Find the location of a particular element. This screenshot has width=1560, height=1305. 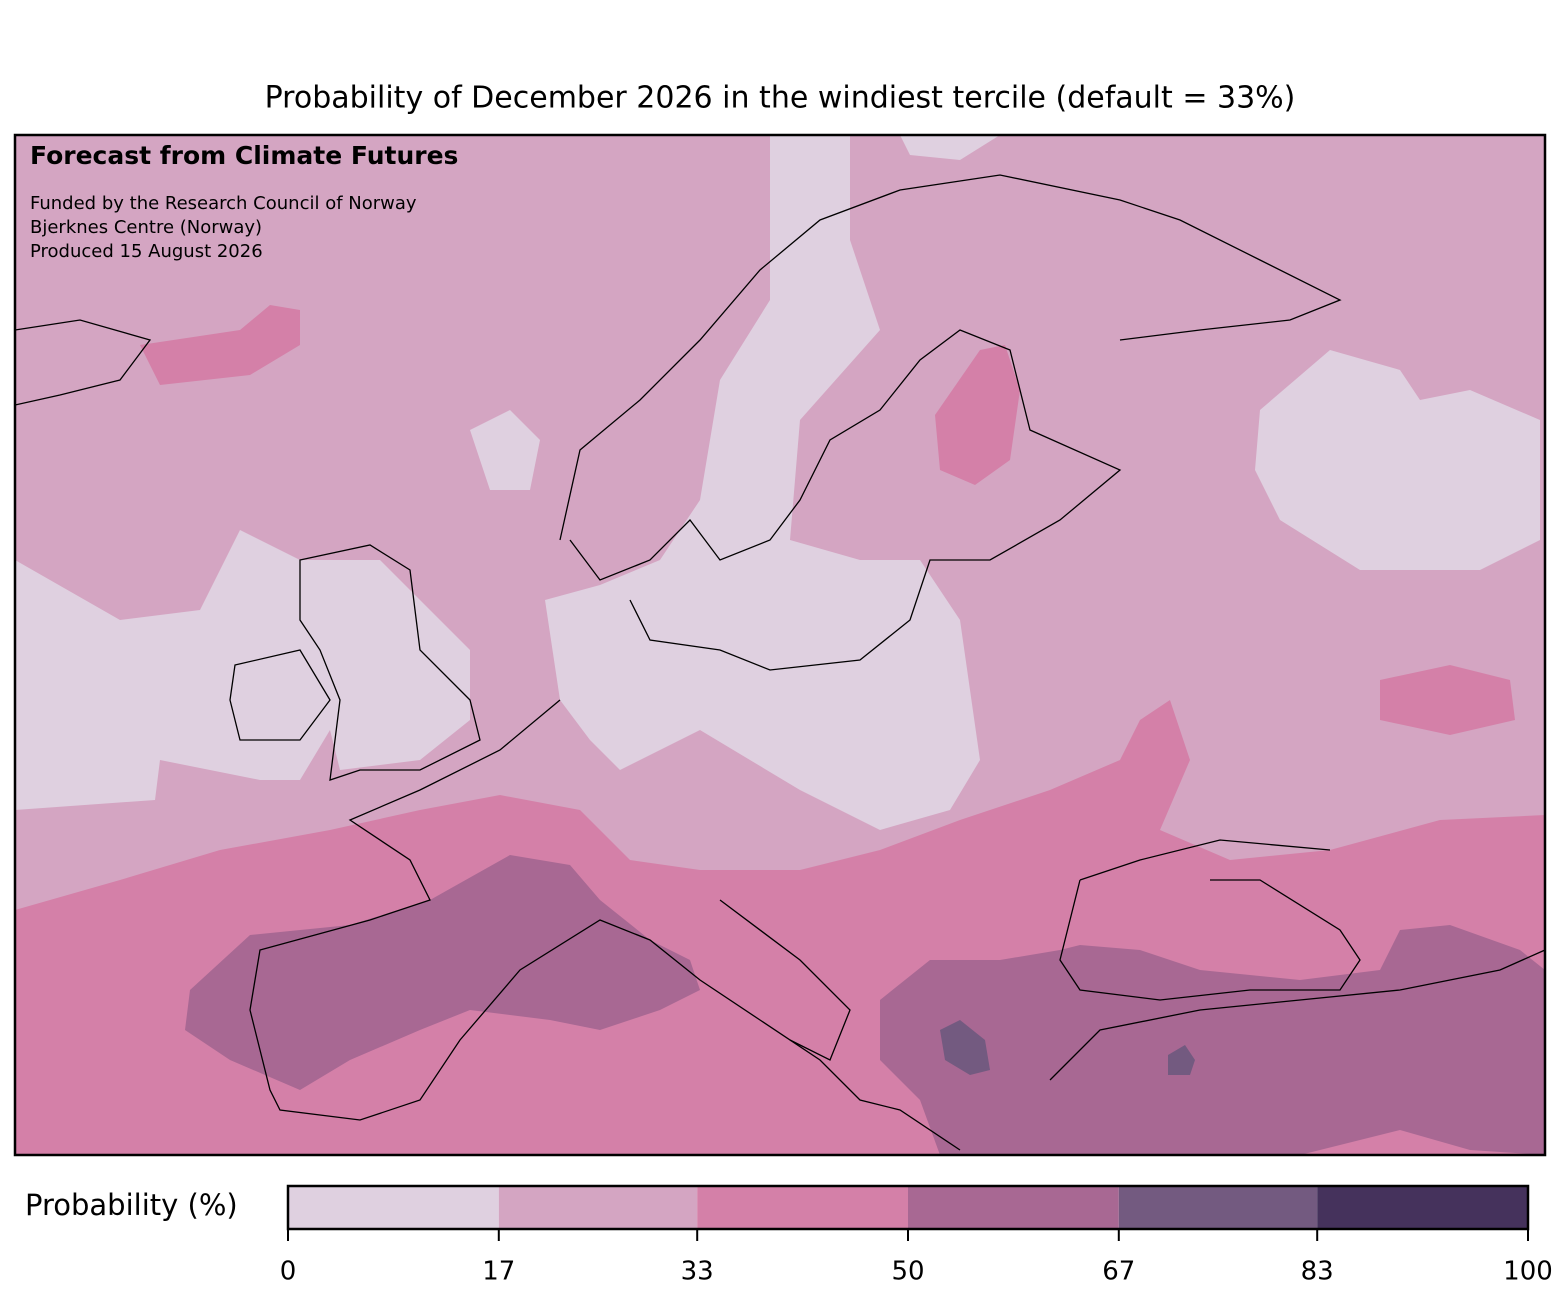

annotation-heading: Forecast from Climate Futures is located at coordinates (244, 155).